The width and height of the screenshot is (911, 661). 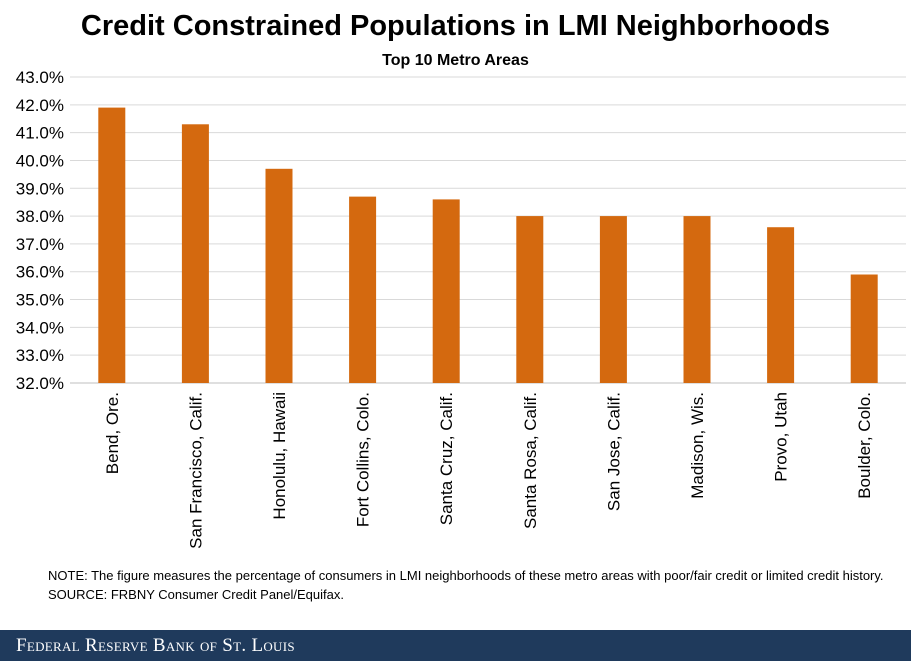 What do you see at coordinates (40, 216) in the screenshot?
I see `y-tick-label: 38.0%` at bounding box center [40, 216].